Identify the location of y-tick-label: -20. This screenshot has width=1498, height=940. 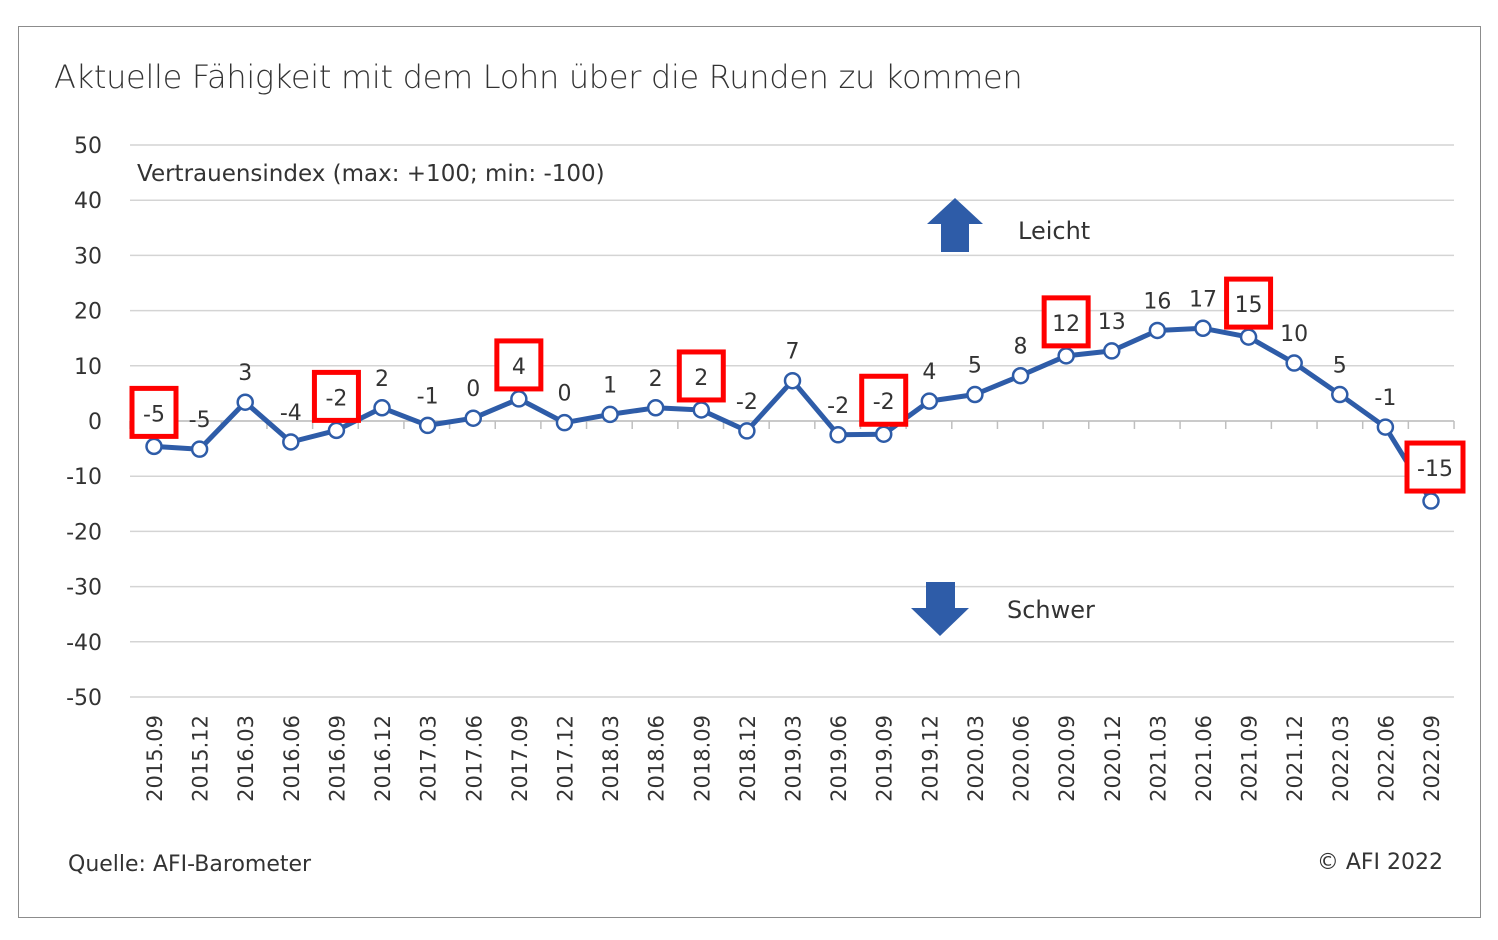
(84, 532).